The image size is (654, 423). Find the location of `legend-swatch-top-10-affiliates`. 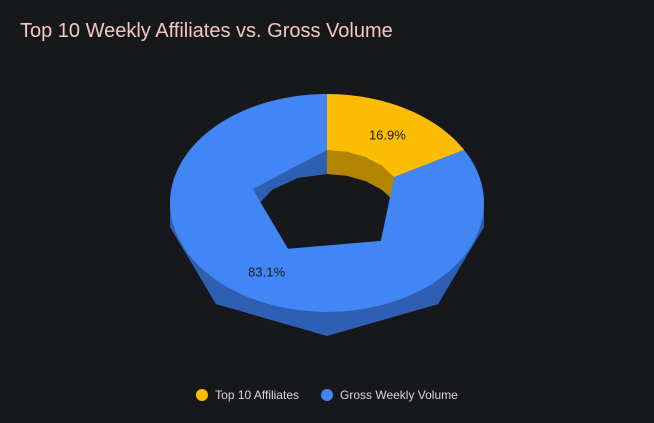

legend-swatch-top-10-affiliates is located at coordinates (202, 395).